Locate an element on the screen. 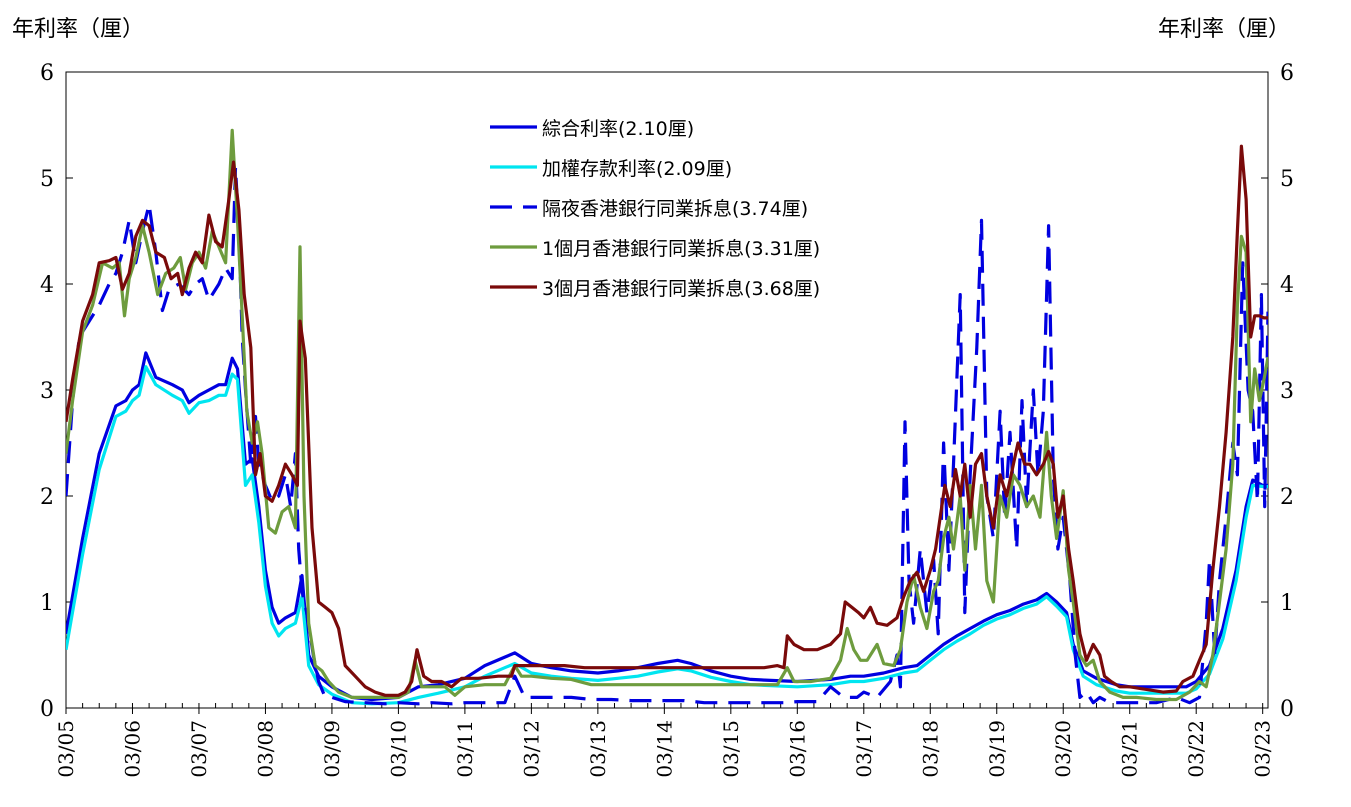 The height and width of the screenshot is (807, 1351). y-tick-label-right: 5 is located at coordinates (1287, 179).